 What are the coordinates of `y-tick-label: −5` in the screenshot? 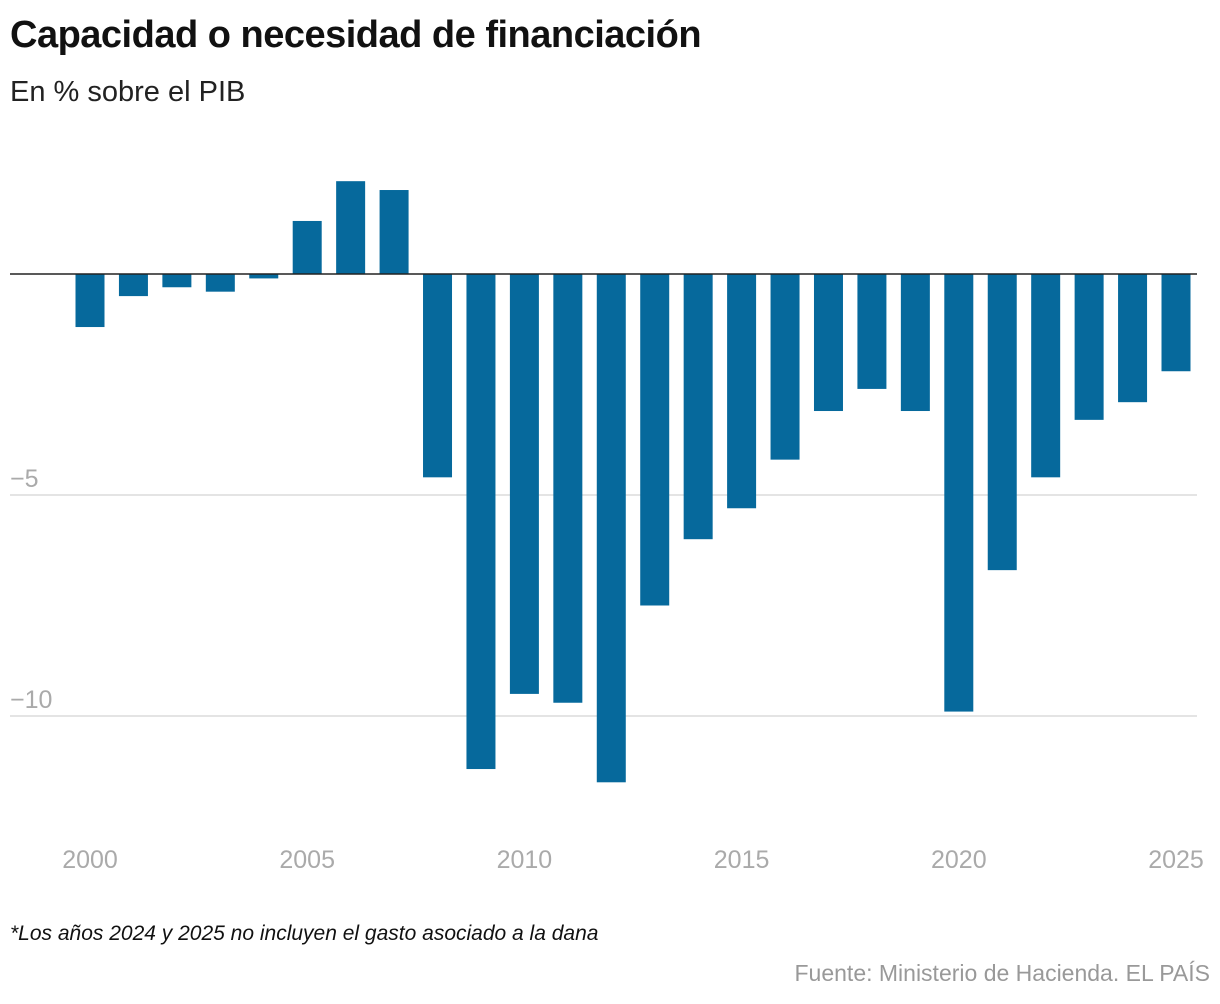 It's located at (24, 479).